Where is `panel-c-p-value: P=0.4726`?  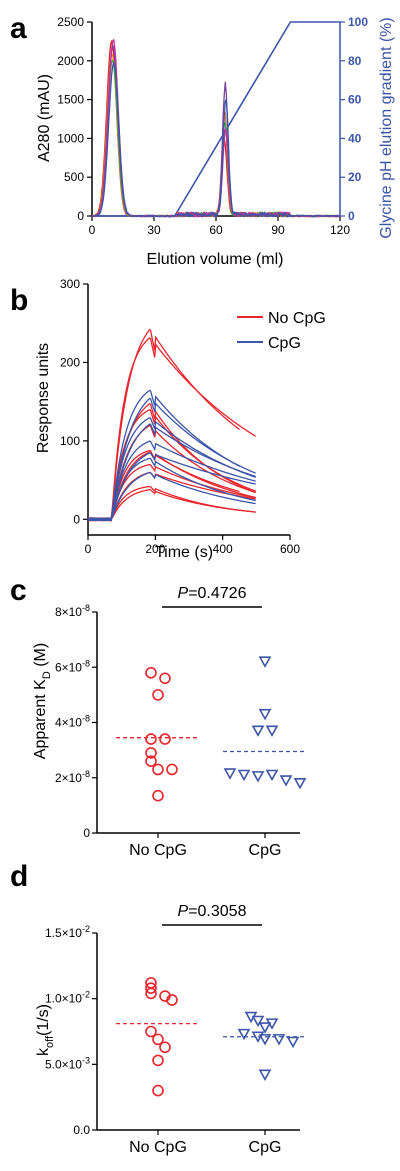 panel-c-p-value: P=0.4726 is located at coordinates (212, 593).